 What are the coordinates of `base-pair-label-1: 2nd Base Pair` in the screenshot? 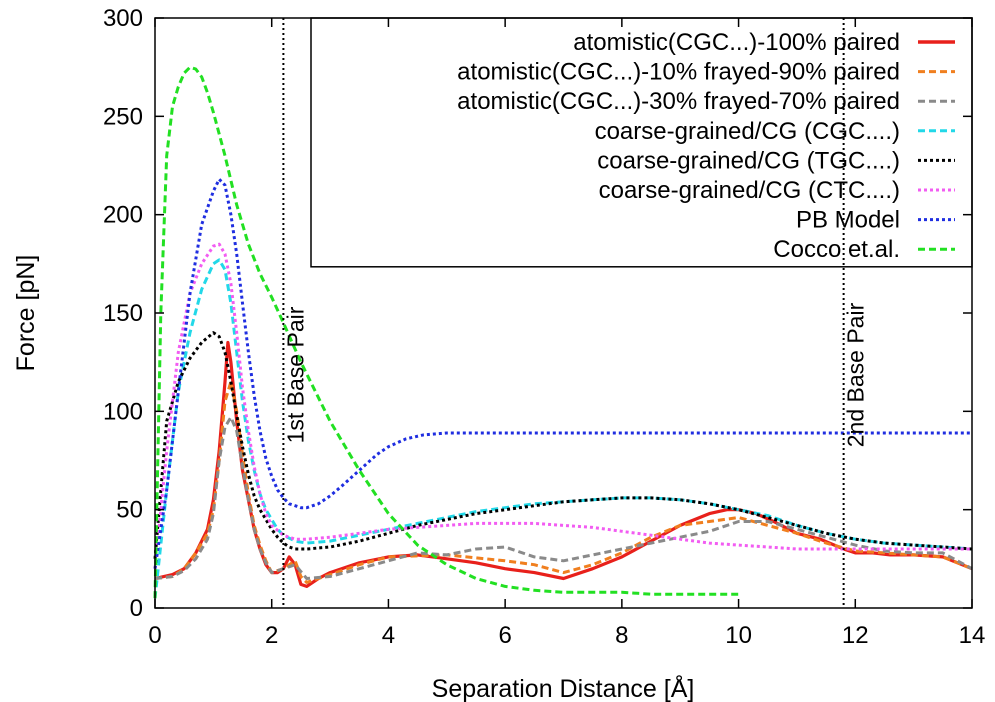 It's located at (856, 374).